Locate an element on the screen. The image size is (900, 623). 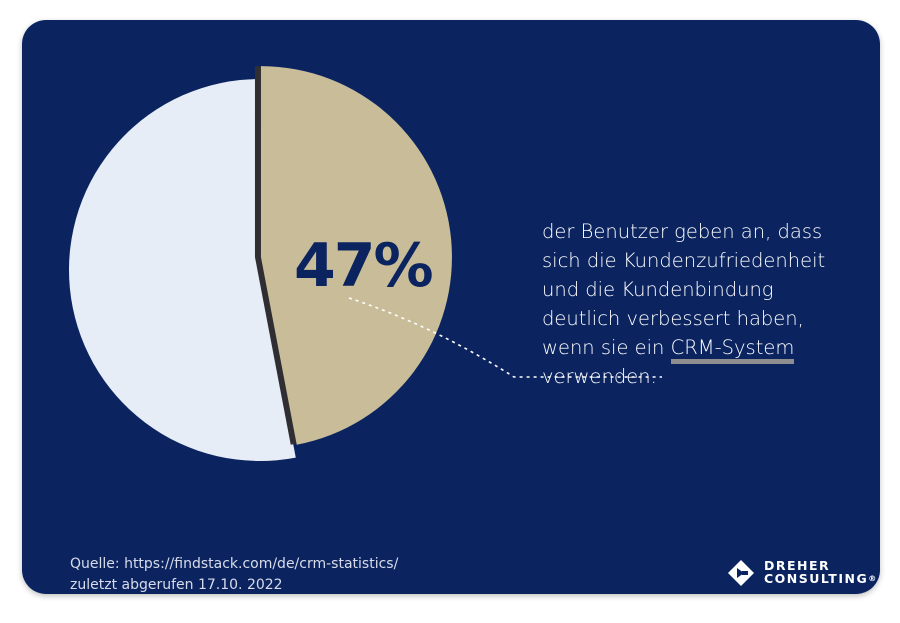
pie-slice-highlight is located at coordinates (356, 255).